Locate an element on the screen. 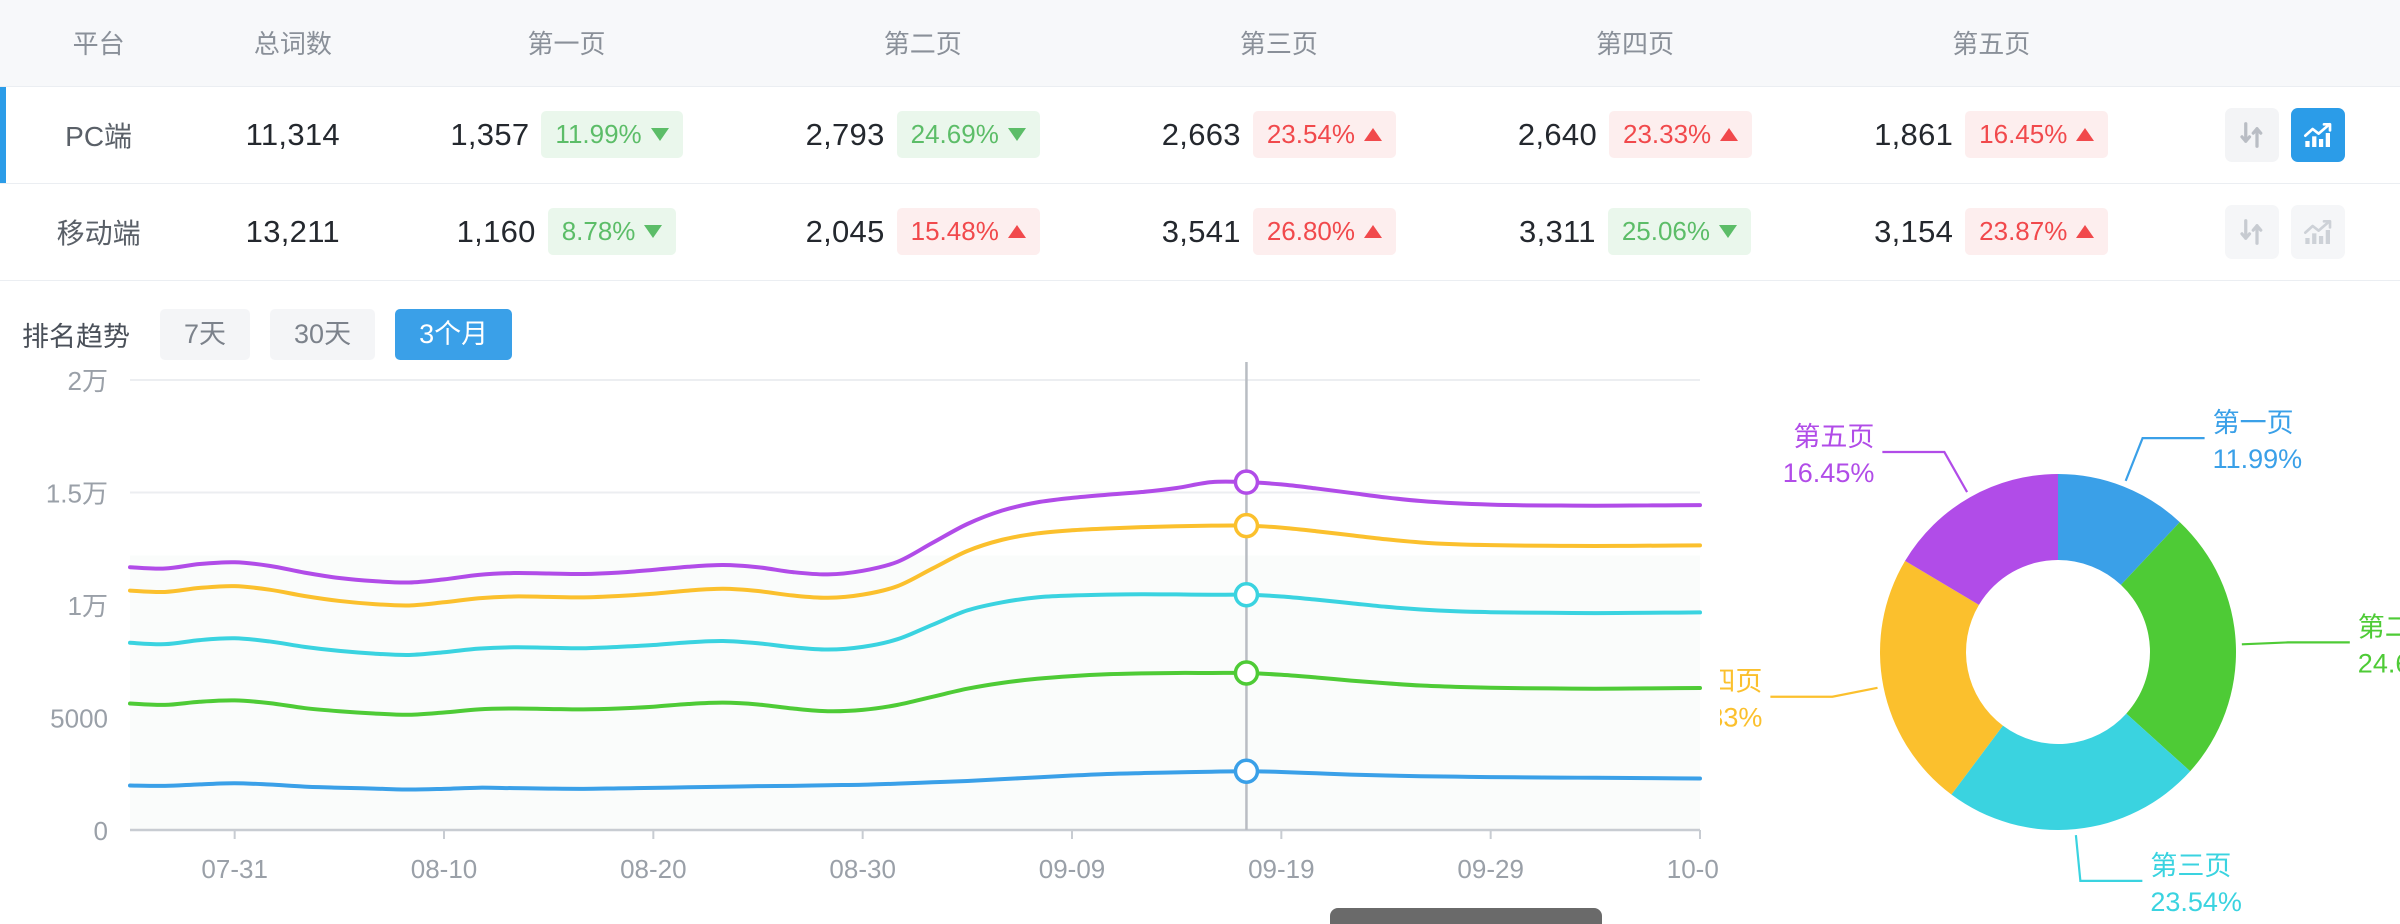  total-value: 13,211 is located at coordinates (292, 231).